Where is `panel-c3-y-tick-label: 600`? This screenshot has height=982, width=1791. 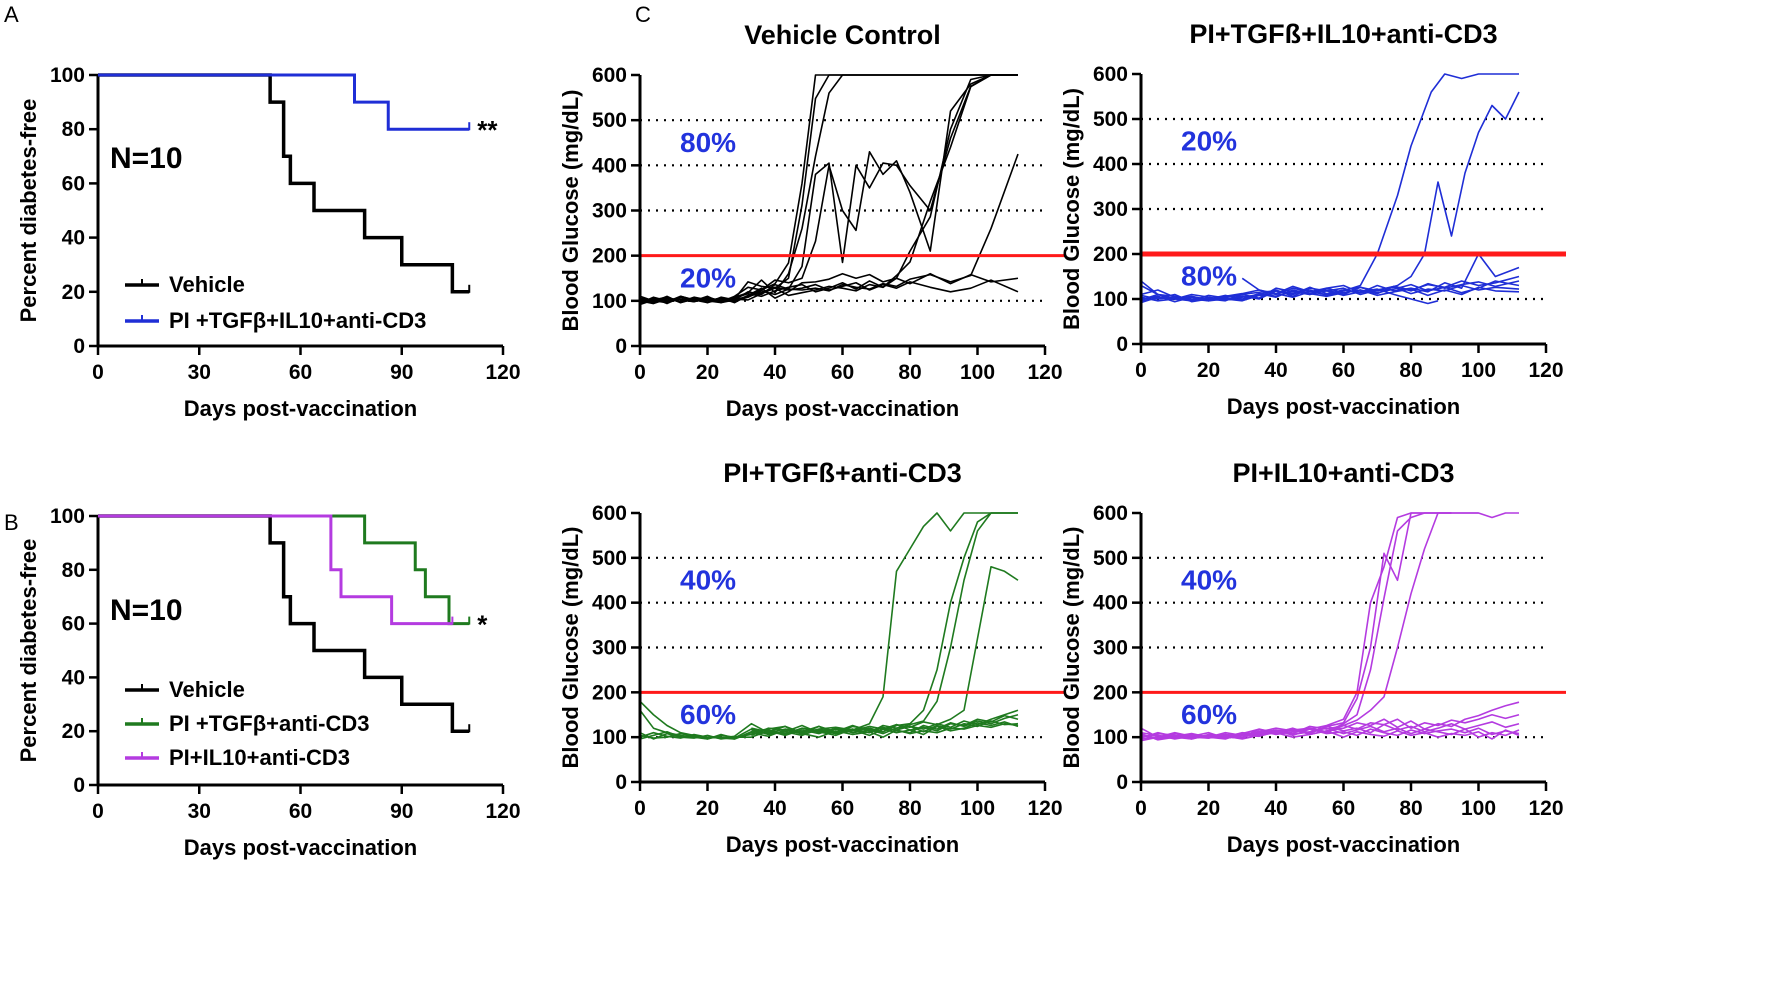
panel-c3-y-tick-label: 600 is located at coordinates (609, 513).